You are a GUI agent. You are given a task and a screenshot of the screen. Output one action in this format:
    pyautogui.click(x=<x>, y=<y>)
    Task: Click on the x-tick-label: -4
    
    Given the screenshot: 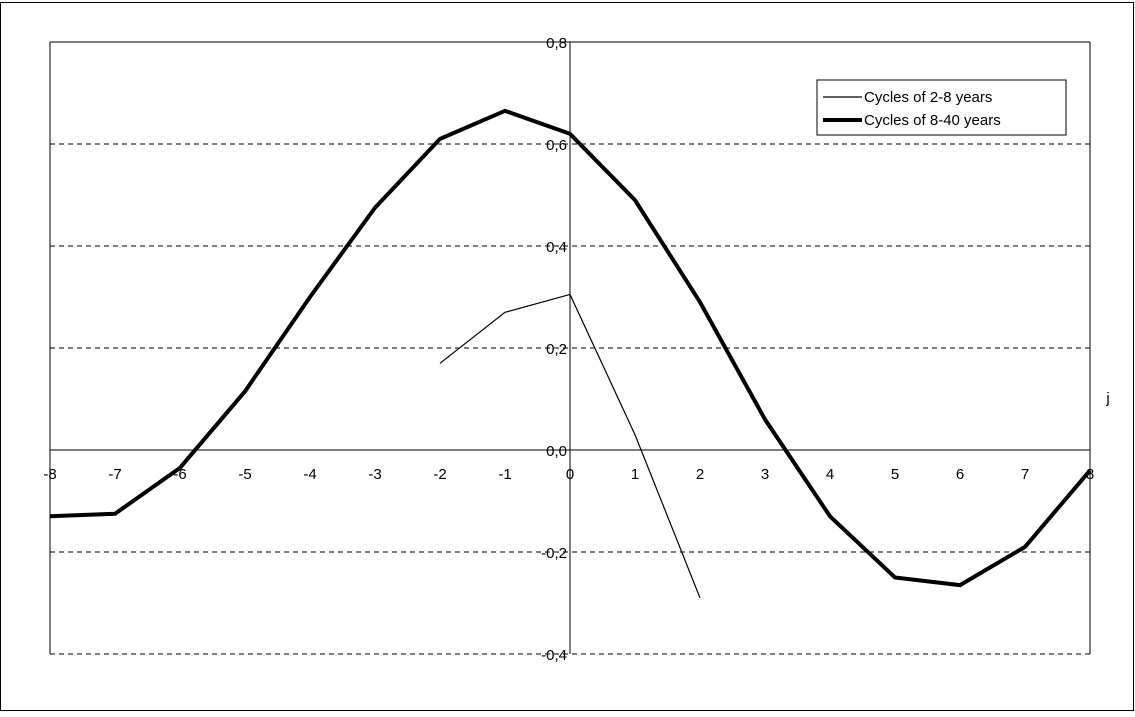 What is the action you would take?
    pyautogui.click(x=309, y=474)
    